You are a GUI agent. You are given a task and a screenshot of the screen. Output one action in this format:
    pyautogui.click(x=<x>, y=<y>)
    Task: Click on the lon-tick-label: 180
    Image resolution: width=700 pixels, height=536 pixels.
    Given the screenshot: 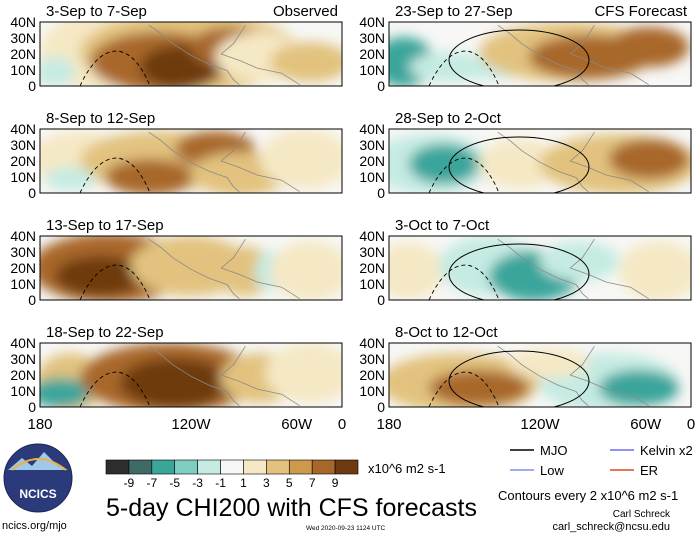 What is the action you would take?
    pyautogui.click(x=39, y=424)
    